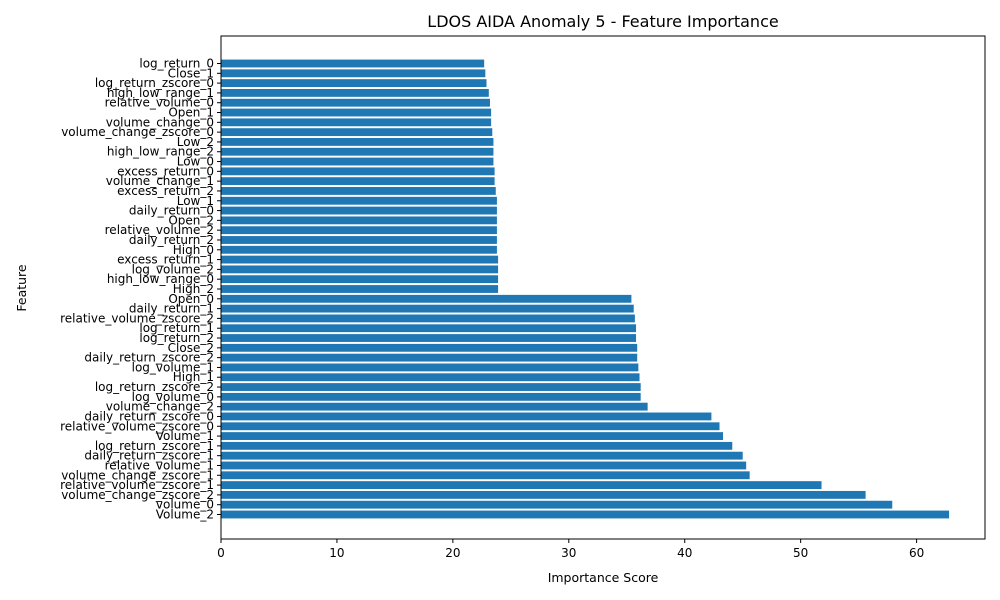  What do you see at coordinates (137, 426) in the screenshot?
I see `y-tick-label: relative_volume_zscore_0` at bounding box center [137, 426].